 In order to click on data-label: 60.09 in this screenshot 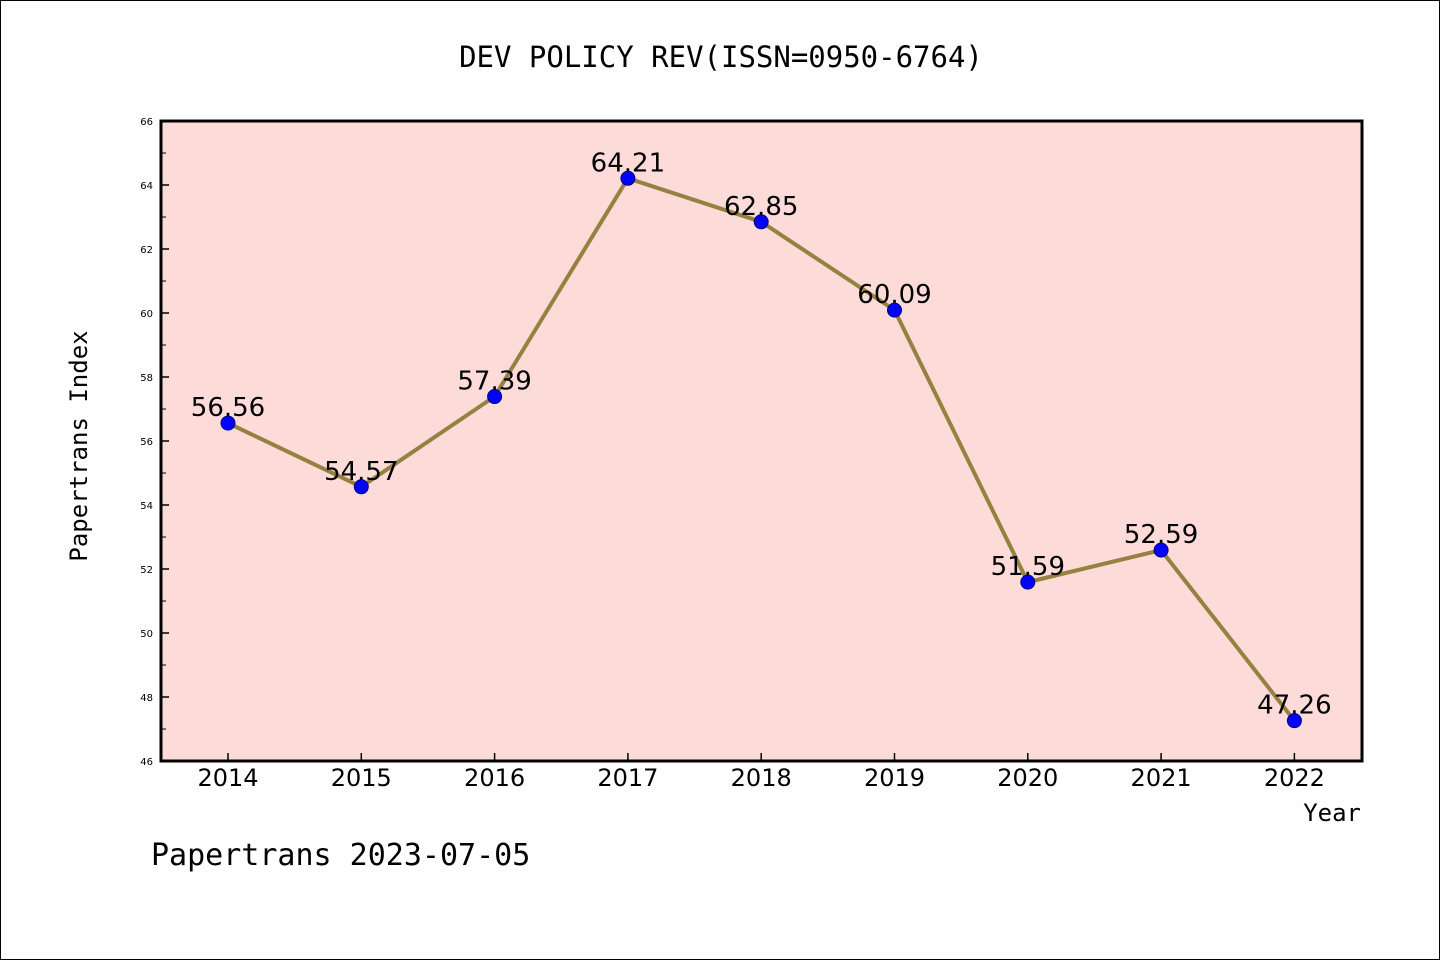, I will do `click(894, 295)`.